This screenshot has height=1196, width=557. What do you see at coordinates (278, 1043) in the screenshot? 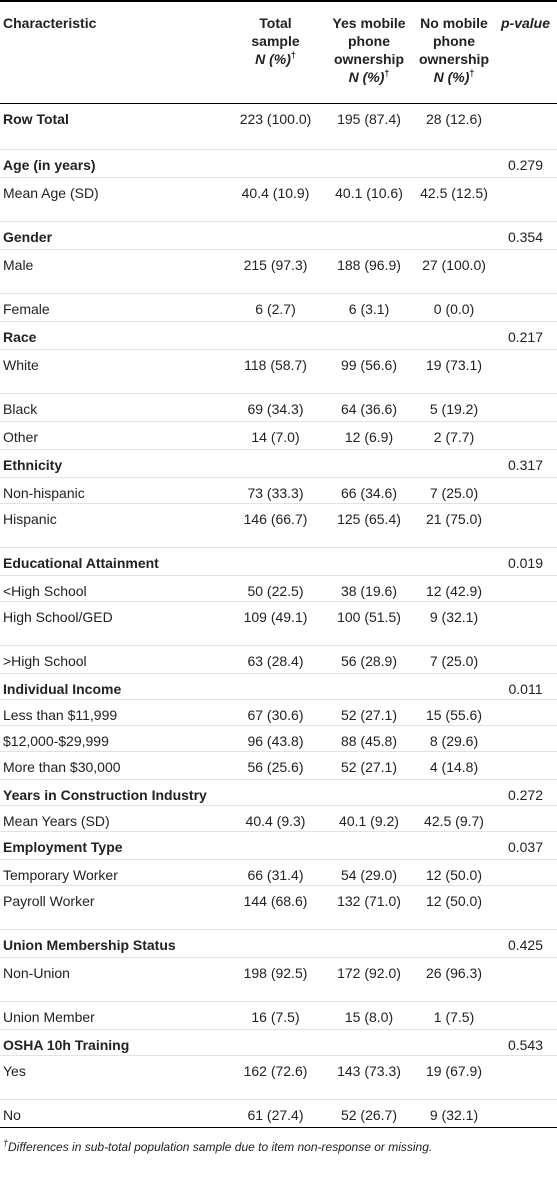
I see `section-row: OSHA 10h Training 0.543` at bounding box center [278, 1043].